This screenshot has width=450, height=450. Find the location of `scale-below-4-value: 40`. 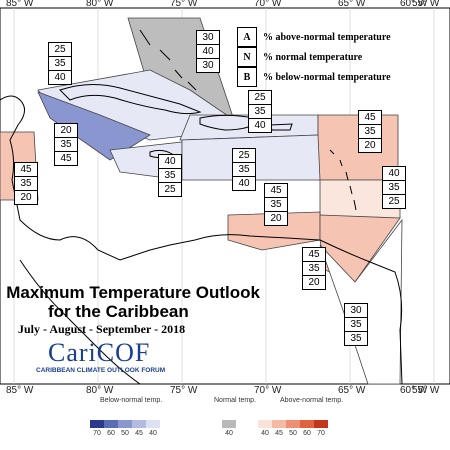

scale-below-4-value: 40 is located at coordinates (153, 433).